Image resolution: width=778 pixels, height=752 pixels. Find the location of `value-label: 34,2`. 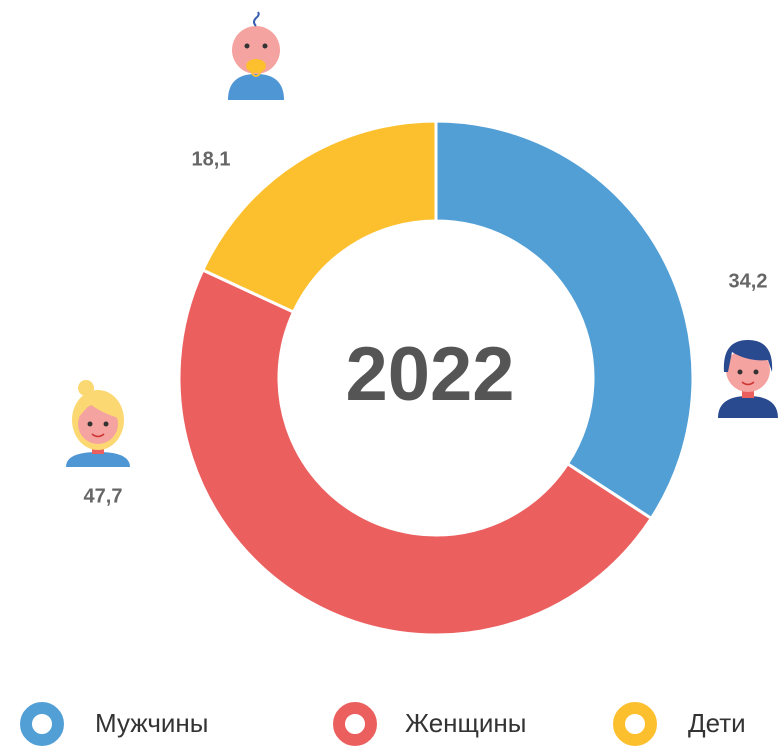

value-label: 34,2 is located at coordinates (748, 281).